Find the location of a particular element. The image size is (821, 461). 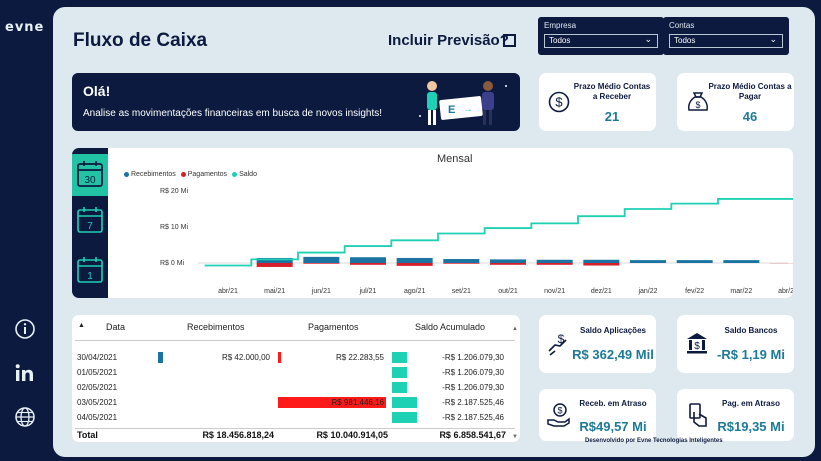

x-tick-label: jun/21 is located at coordinates (321, 291).